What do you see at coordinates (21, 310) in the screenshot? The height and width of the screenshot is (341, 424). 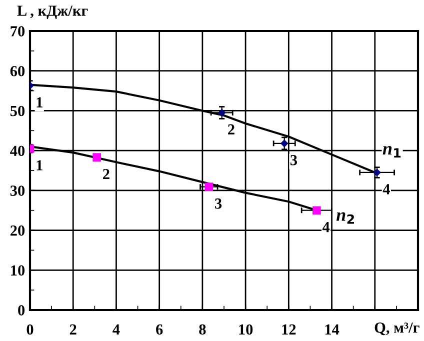 I see `y-tick-label: 0` at bounding box center [21, 310].